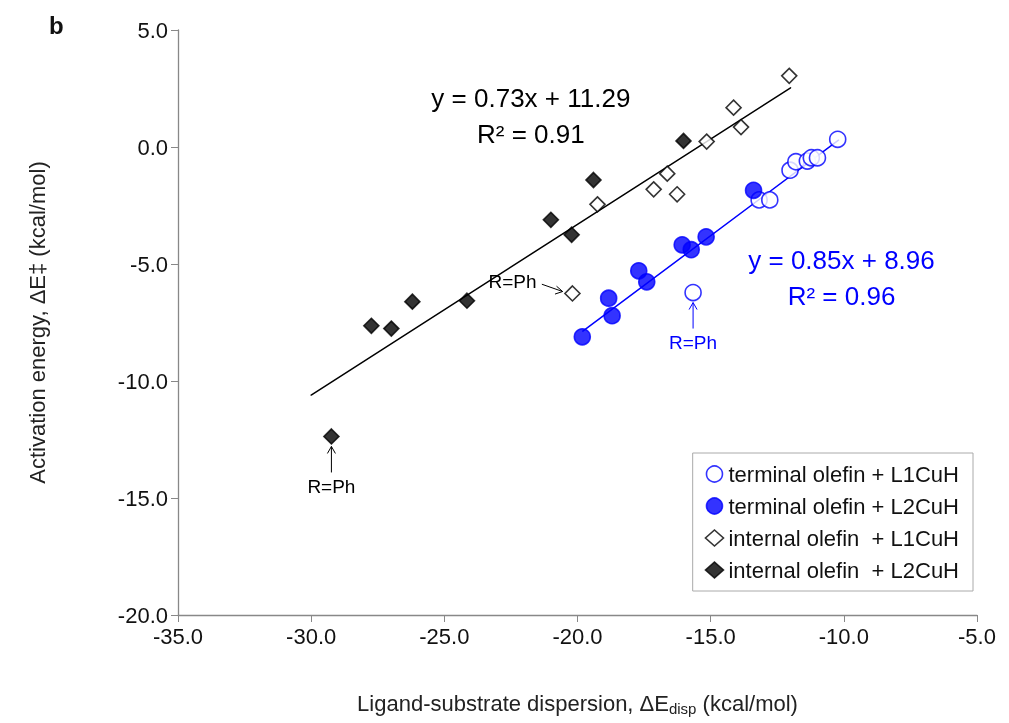 The image size is (1009, 723). Describe the element at coordinates (37, 322) in the screenshot. I see `y-axis-title: Activation energy, ΔE‡ (kcal/mol)` at that location.